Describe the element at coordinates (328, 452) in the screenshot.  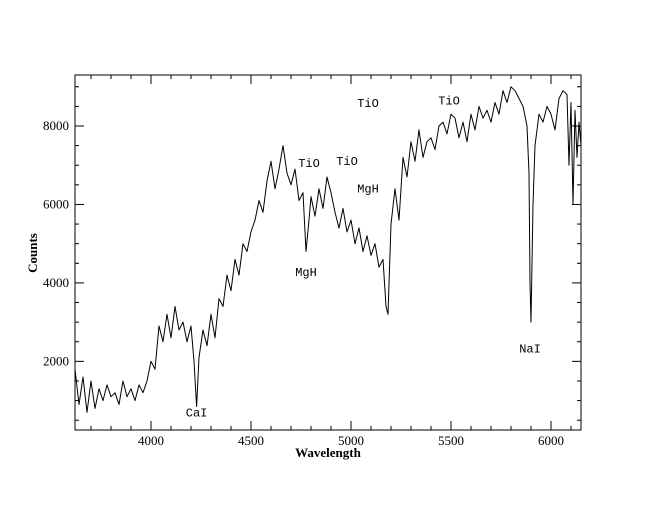
I see `x-axis-label: Wavelength` at that location.